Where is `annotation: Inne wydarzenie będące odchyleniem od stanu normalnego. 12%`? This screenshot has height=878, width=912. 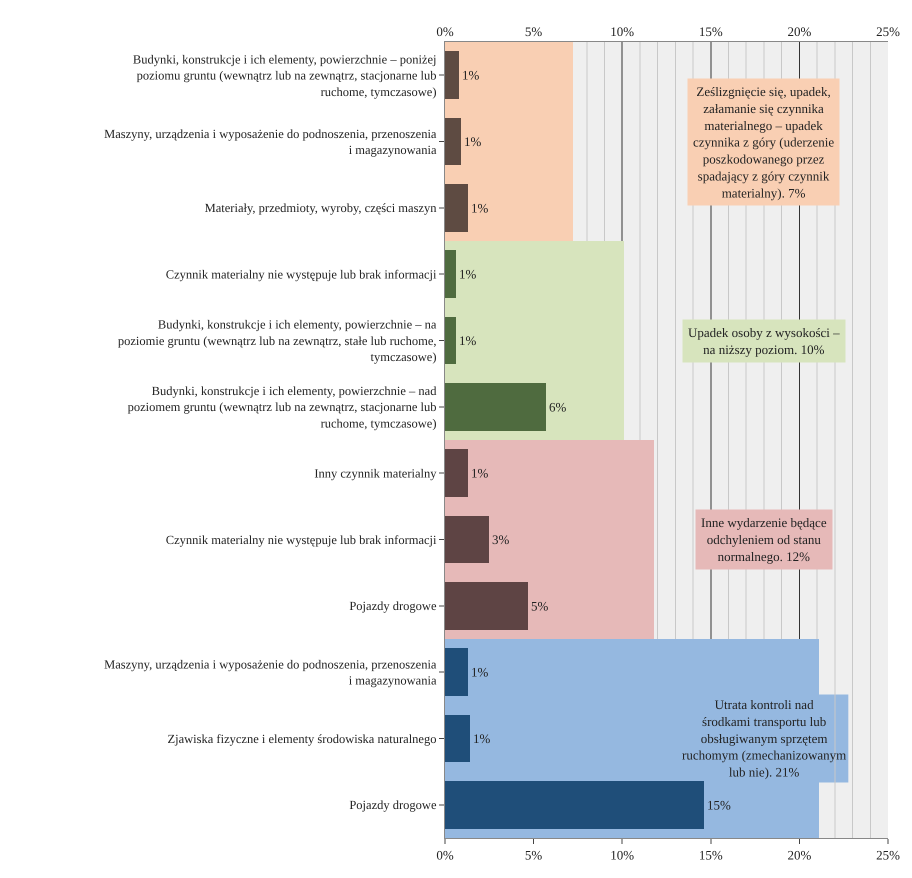
annotation: Inne wydarzenie będące odchyleniem od stanu normalnego. 12% is located at coordinates (764, 539).